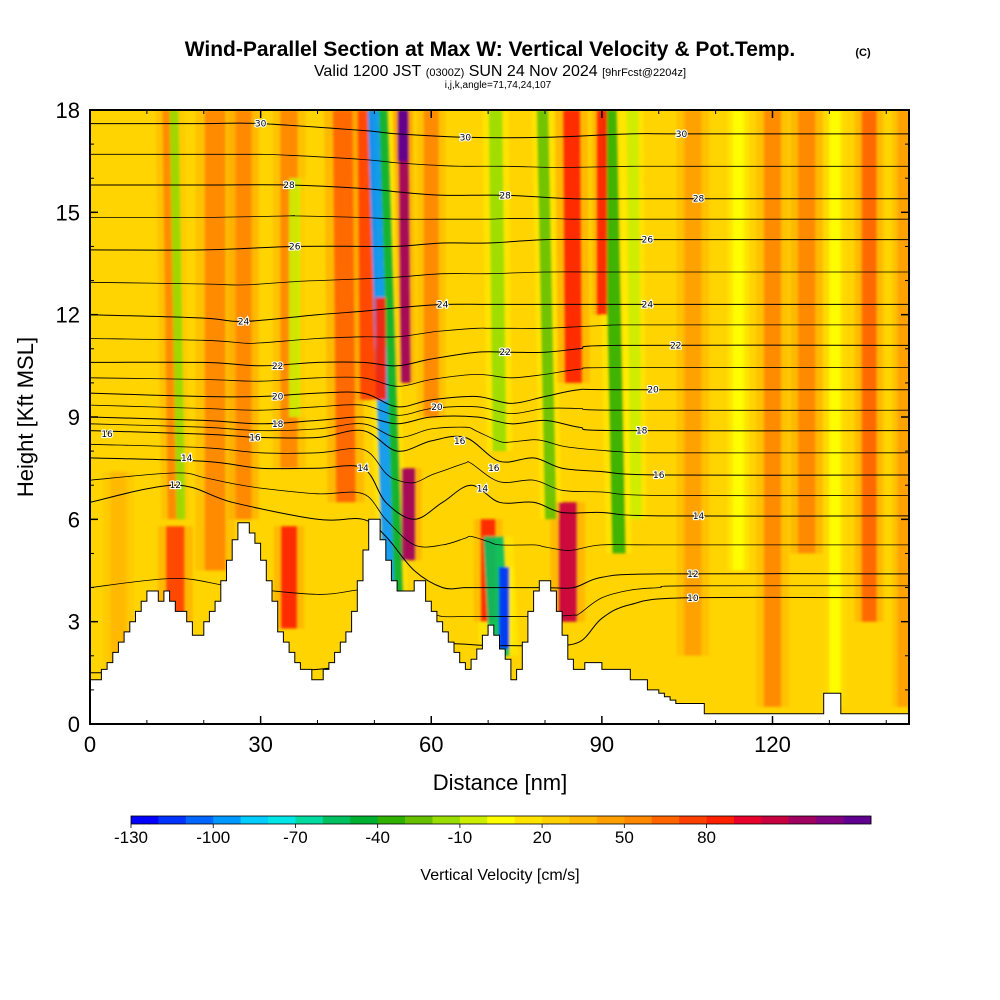  I want to click on y-tick-label: 9, so click(74, 417).